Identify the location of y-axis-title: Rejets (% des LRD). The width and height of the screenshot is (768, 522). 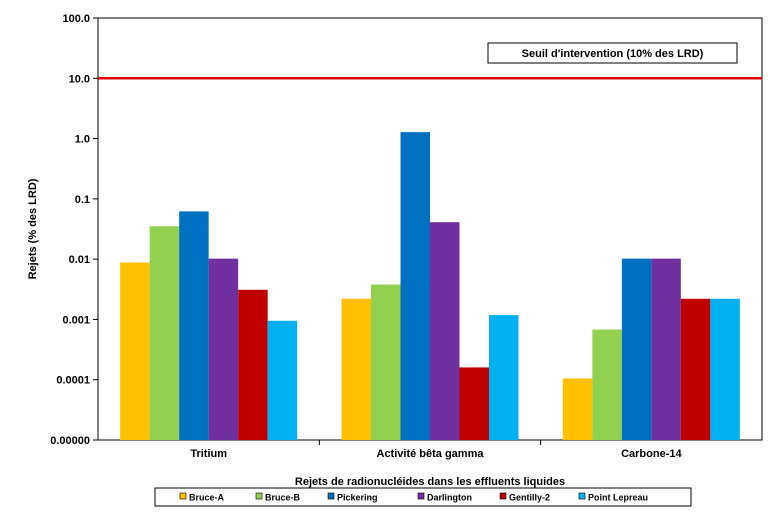
(33, 228).